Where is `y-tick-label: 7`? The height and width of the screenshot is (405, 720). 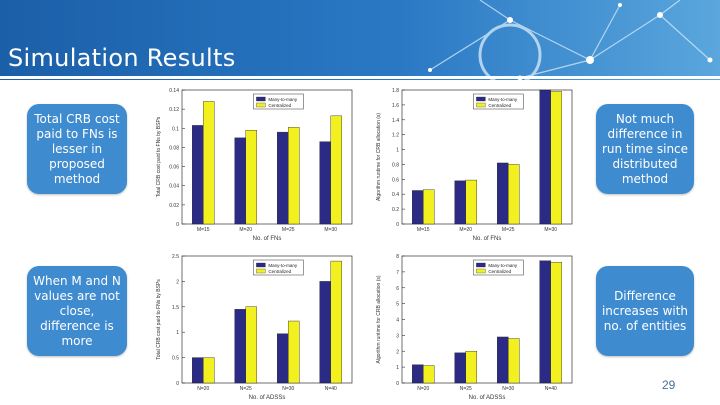 y-tick-label: 7 is located at coordinates (397, 273).